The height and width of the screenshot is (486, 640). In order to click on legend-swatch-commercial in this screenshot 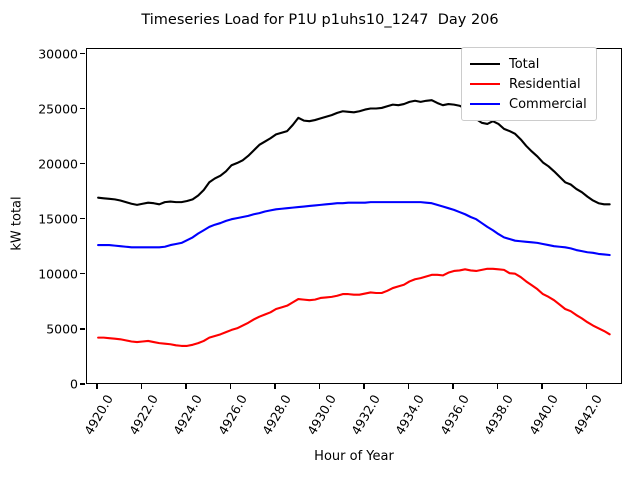, I will do `click(485, 104)`.